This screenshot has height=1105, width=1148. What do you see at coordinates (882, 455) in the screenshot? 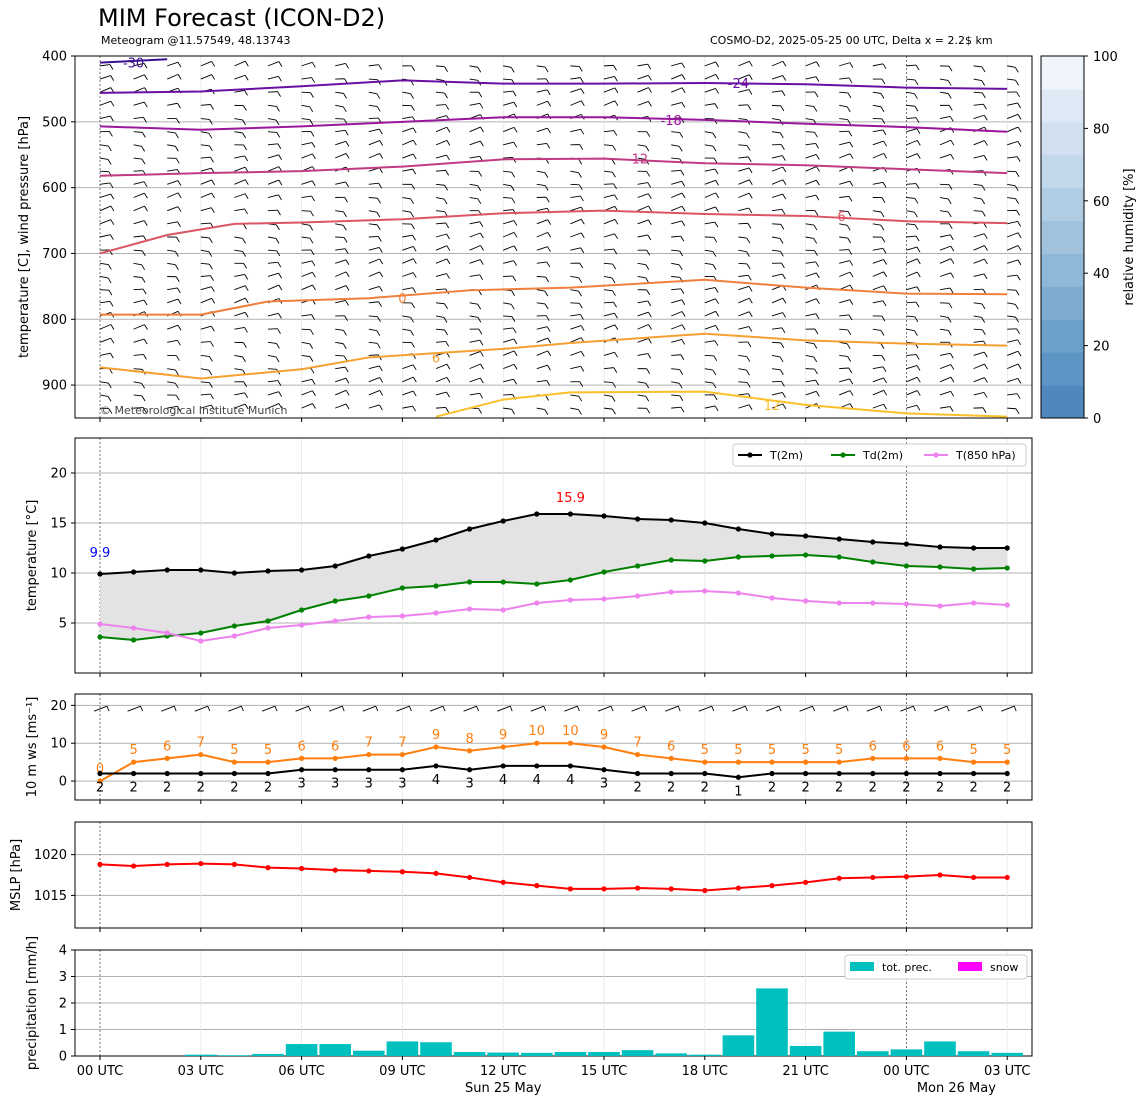
I see `legend-label: Td(2m)` at bounding box center [882, 455].